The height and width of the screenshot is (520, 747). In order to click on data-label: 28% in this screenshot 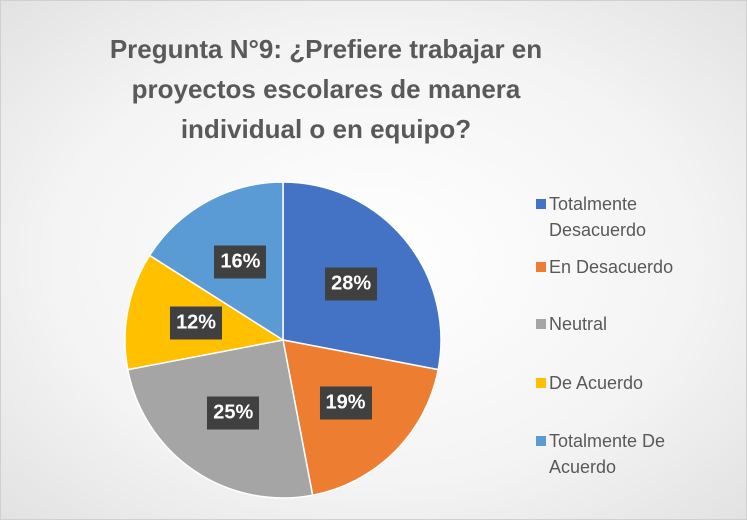, I will do `click(351, 284)`.